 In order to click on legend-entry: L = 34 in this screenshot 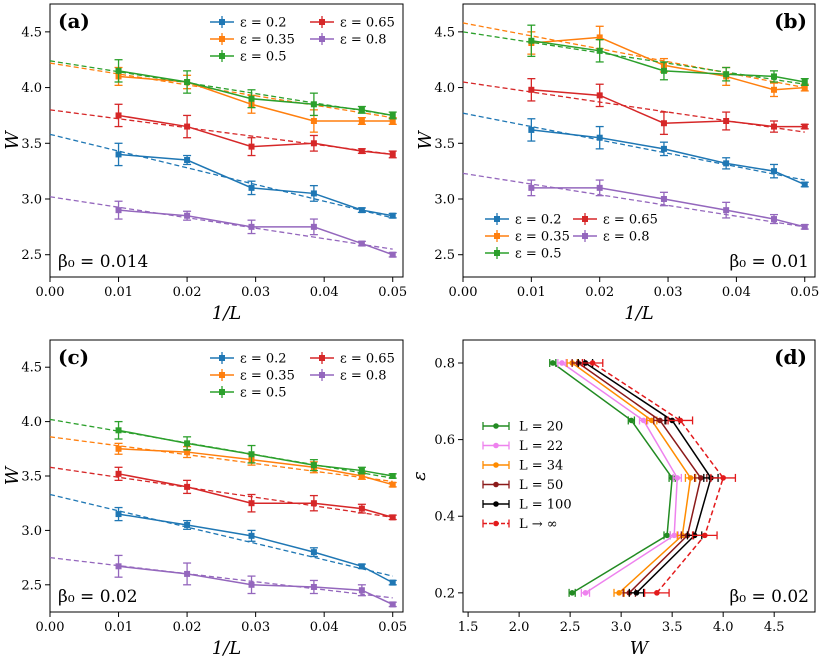, I will do `click(522, 466)`.